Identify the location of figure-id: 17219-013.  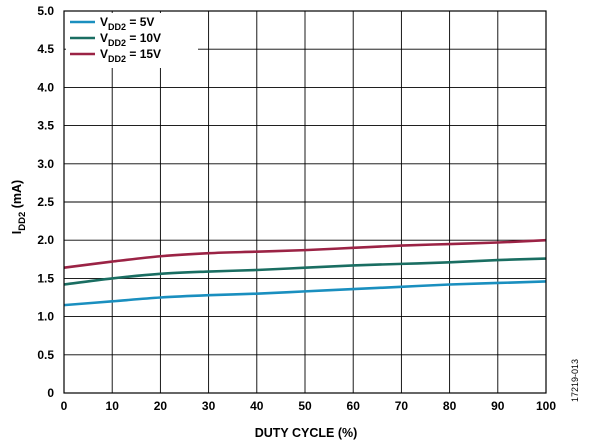
(575, 380).